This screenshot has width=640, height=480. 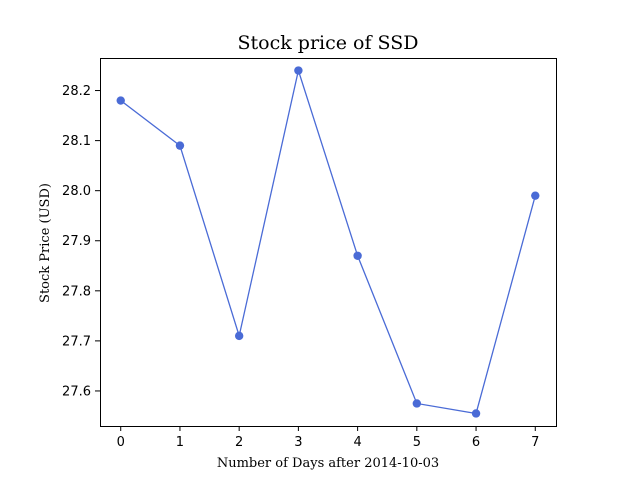 What do you see at coordinates (76, 241) in the screenshot?
I see `y-tick-label: 27.9` at bounding box center [76, 241].